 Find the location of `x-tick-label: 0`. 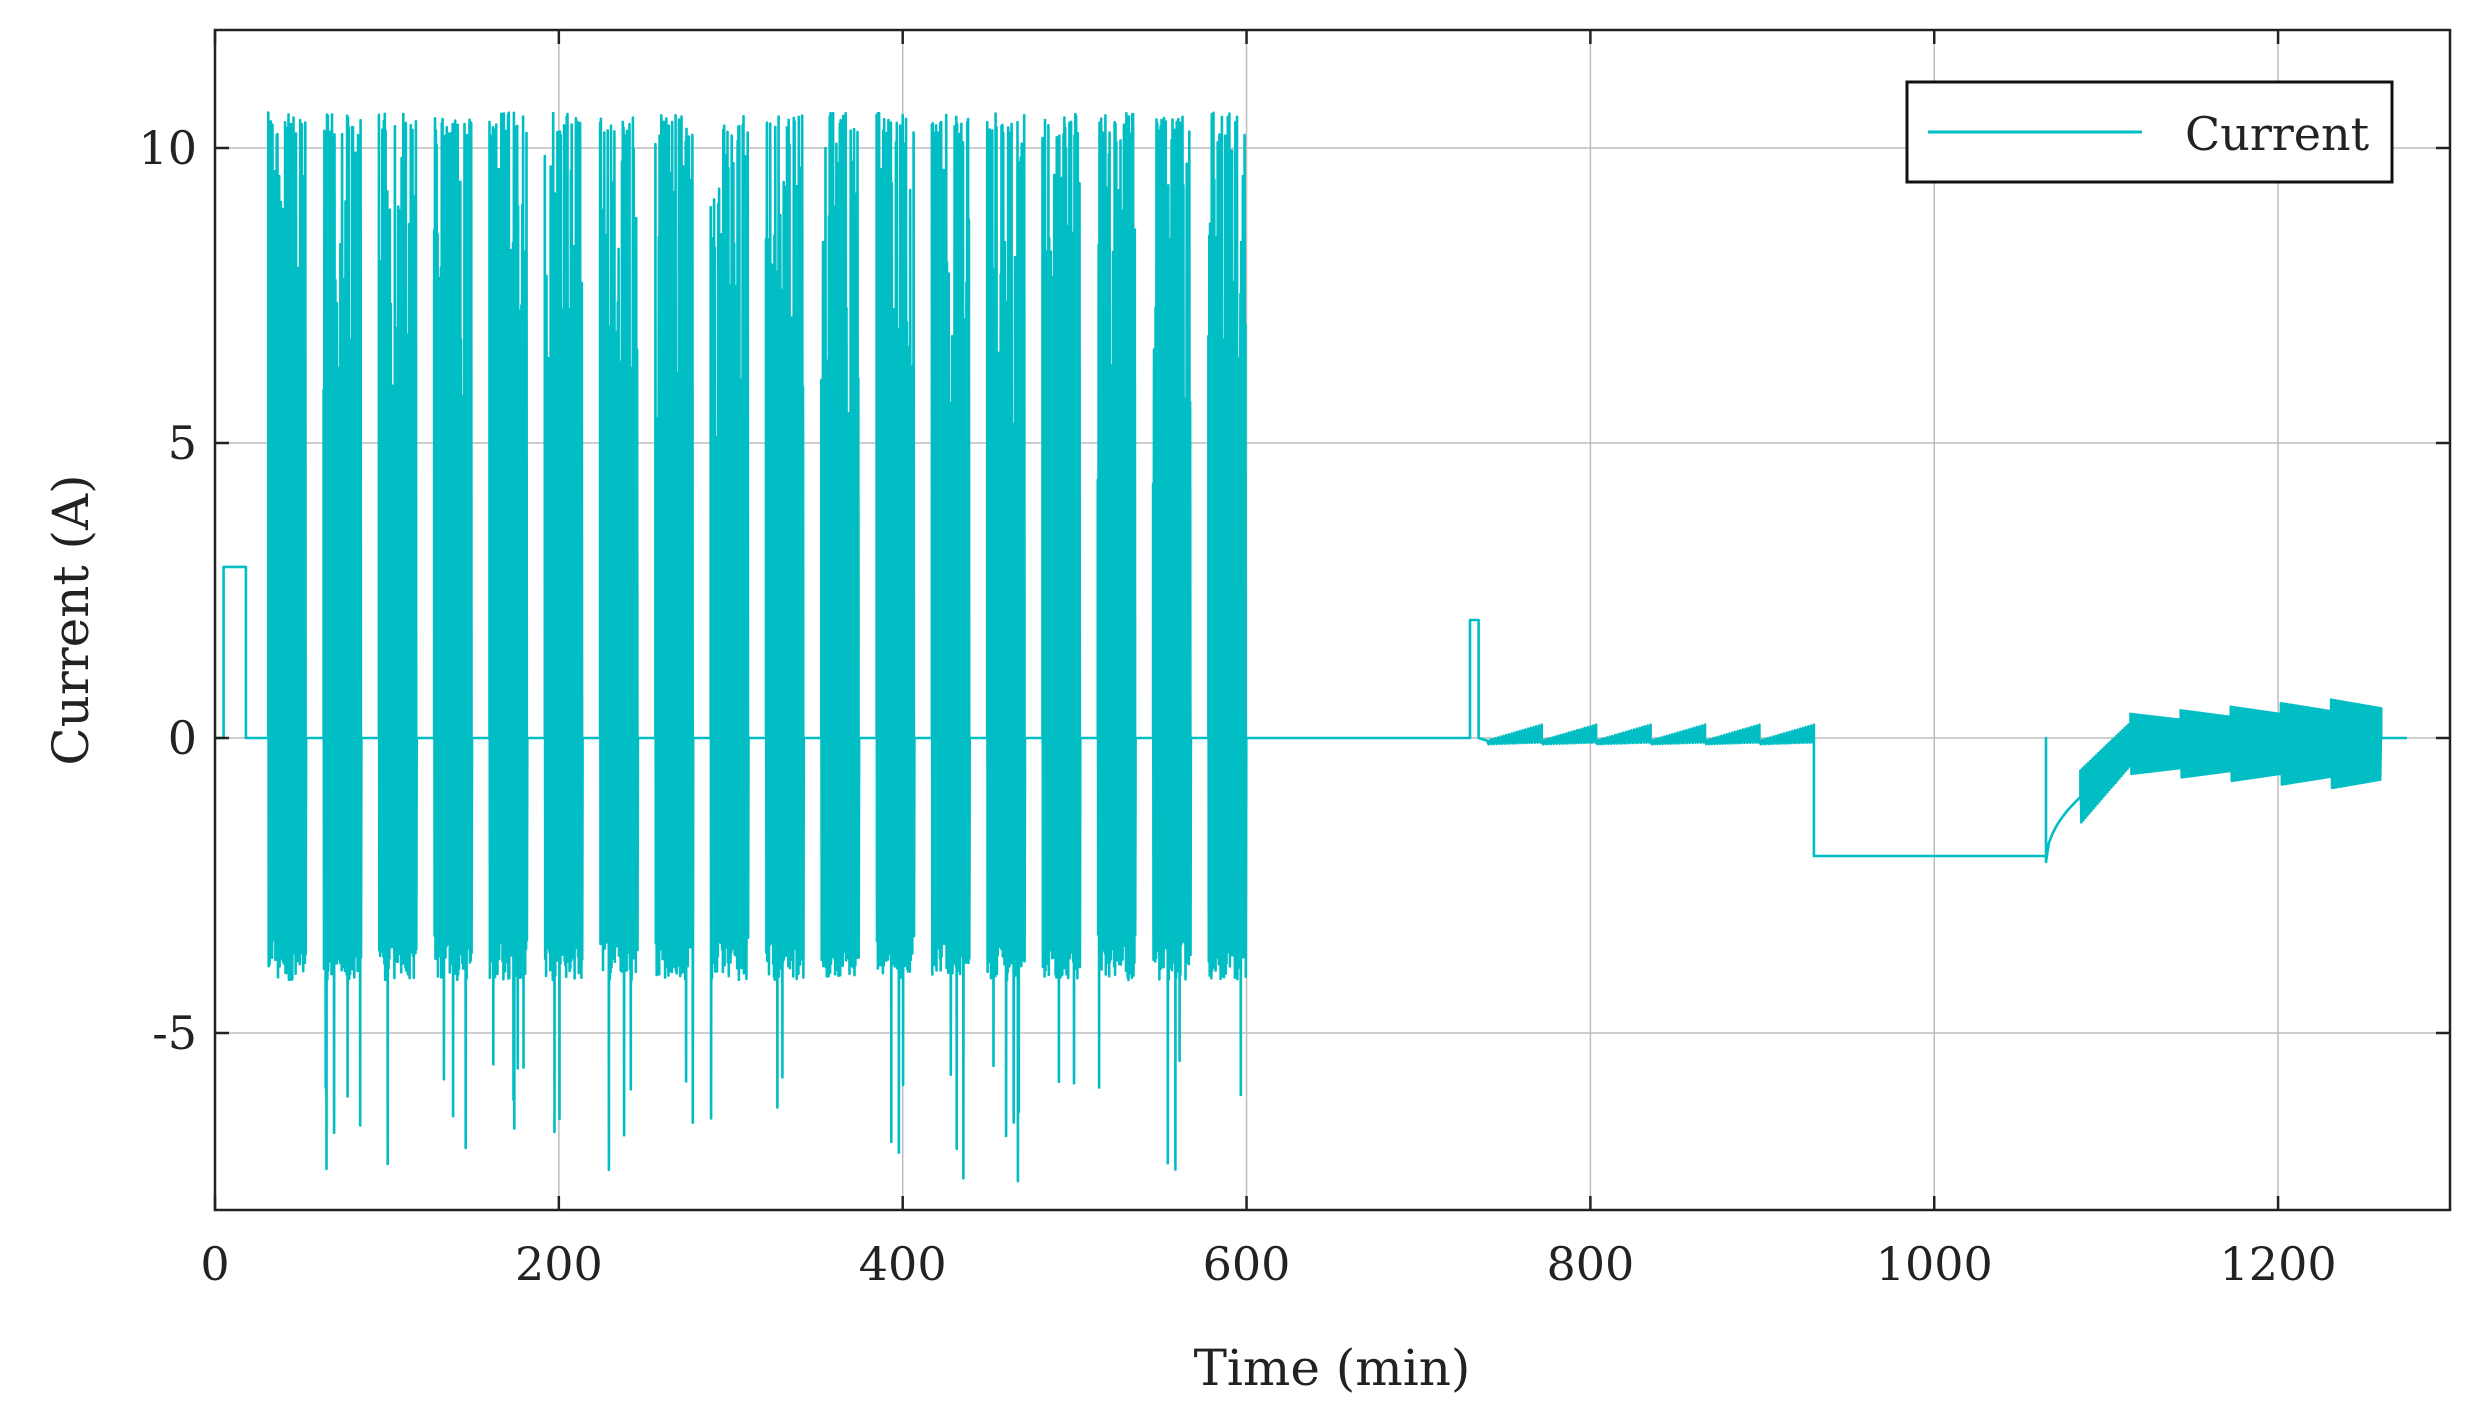

x-tick-label: 0 is located at coordinates (214, 1264).